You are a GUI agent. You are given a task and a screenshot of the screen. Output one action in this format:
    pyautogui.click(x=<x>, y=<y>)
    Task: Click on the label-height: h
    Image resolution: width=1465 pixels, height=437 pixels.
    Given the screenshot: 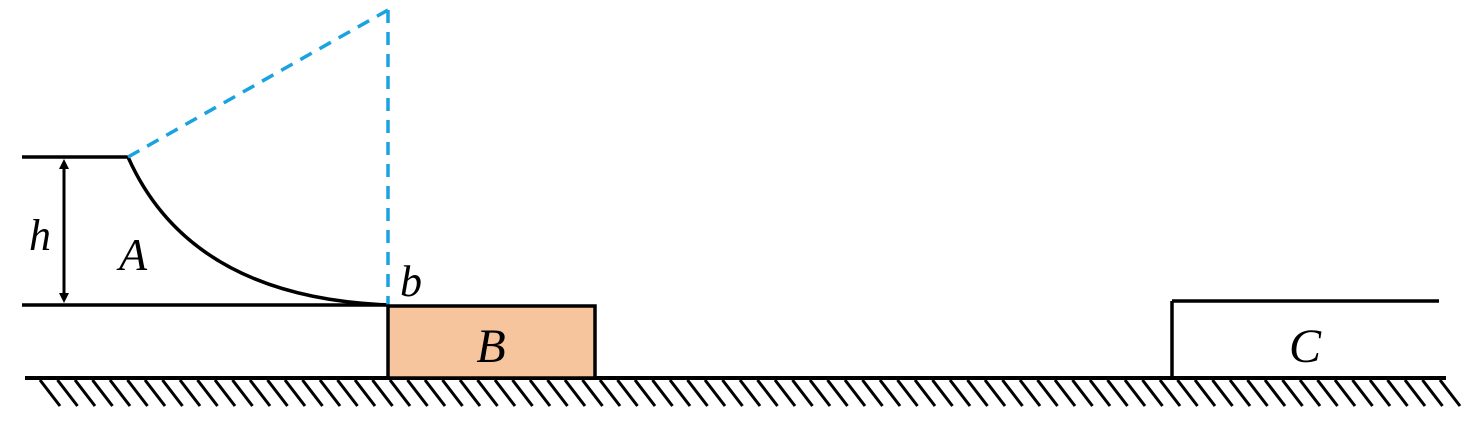 What is the action you would take?
    pyautogui.click(x=40, y=235)
    